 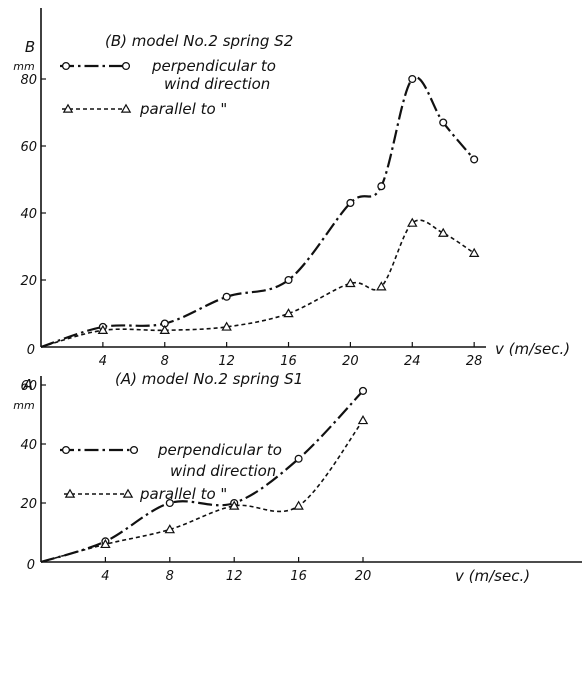 What do you see at coordinates (170, 576) in the screenshot?
I see `chart-a-x-tick-label: 8` at bounding box center [170, 576].